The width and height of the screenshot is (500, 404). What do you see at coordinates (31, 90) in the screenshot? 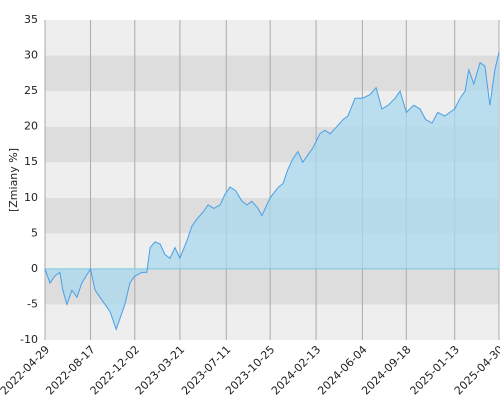
I see `y-tick-label: 25` at bounding box center [31, 90].